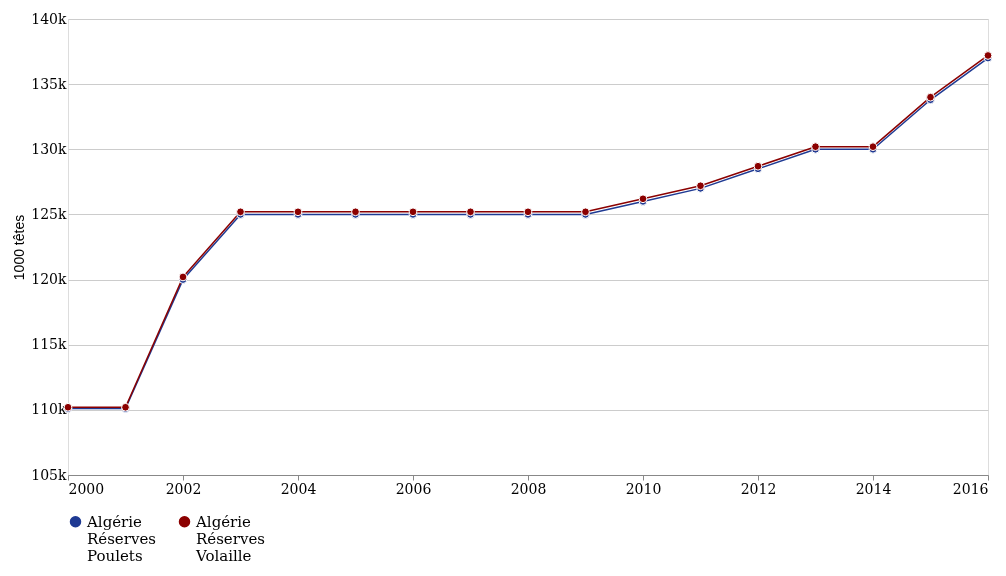 Image resolution: width=1006 pixels, height=576 pixels. I want to click on y-tick-label: 140k, so click(49, 18).